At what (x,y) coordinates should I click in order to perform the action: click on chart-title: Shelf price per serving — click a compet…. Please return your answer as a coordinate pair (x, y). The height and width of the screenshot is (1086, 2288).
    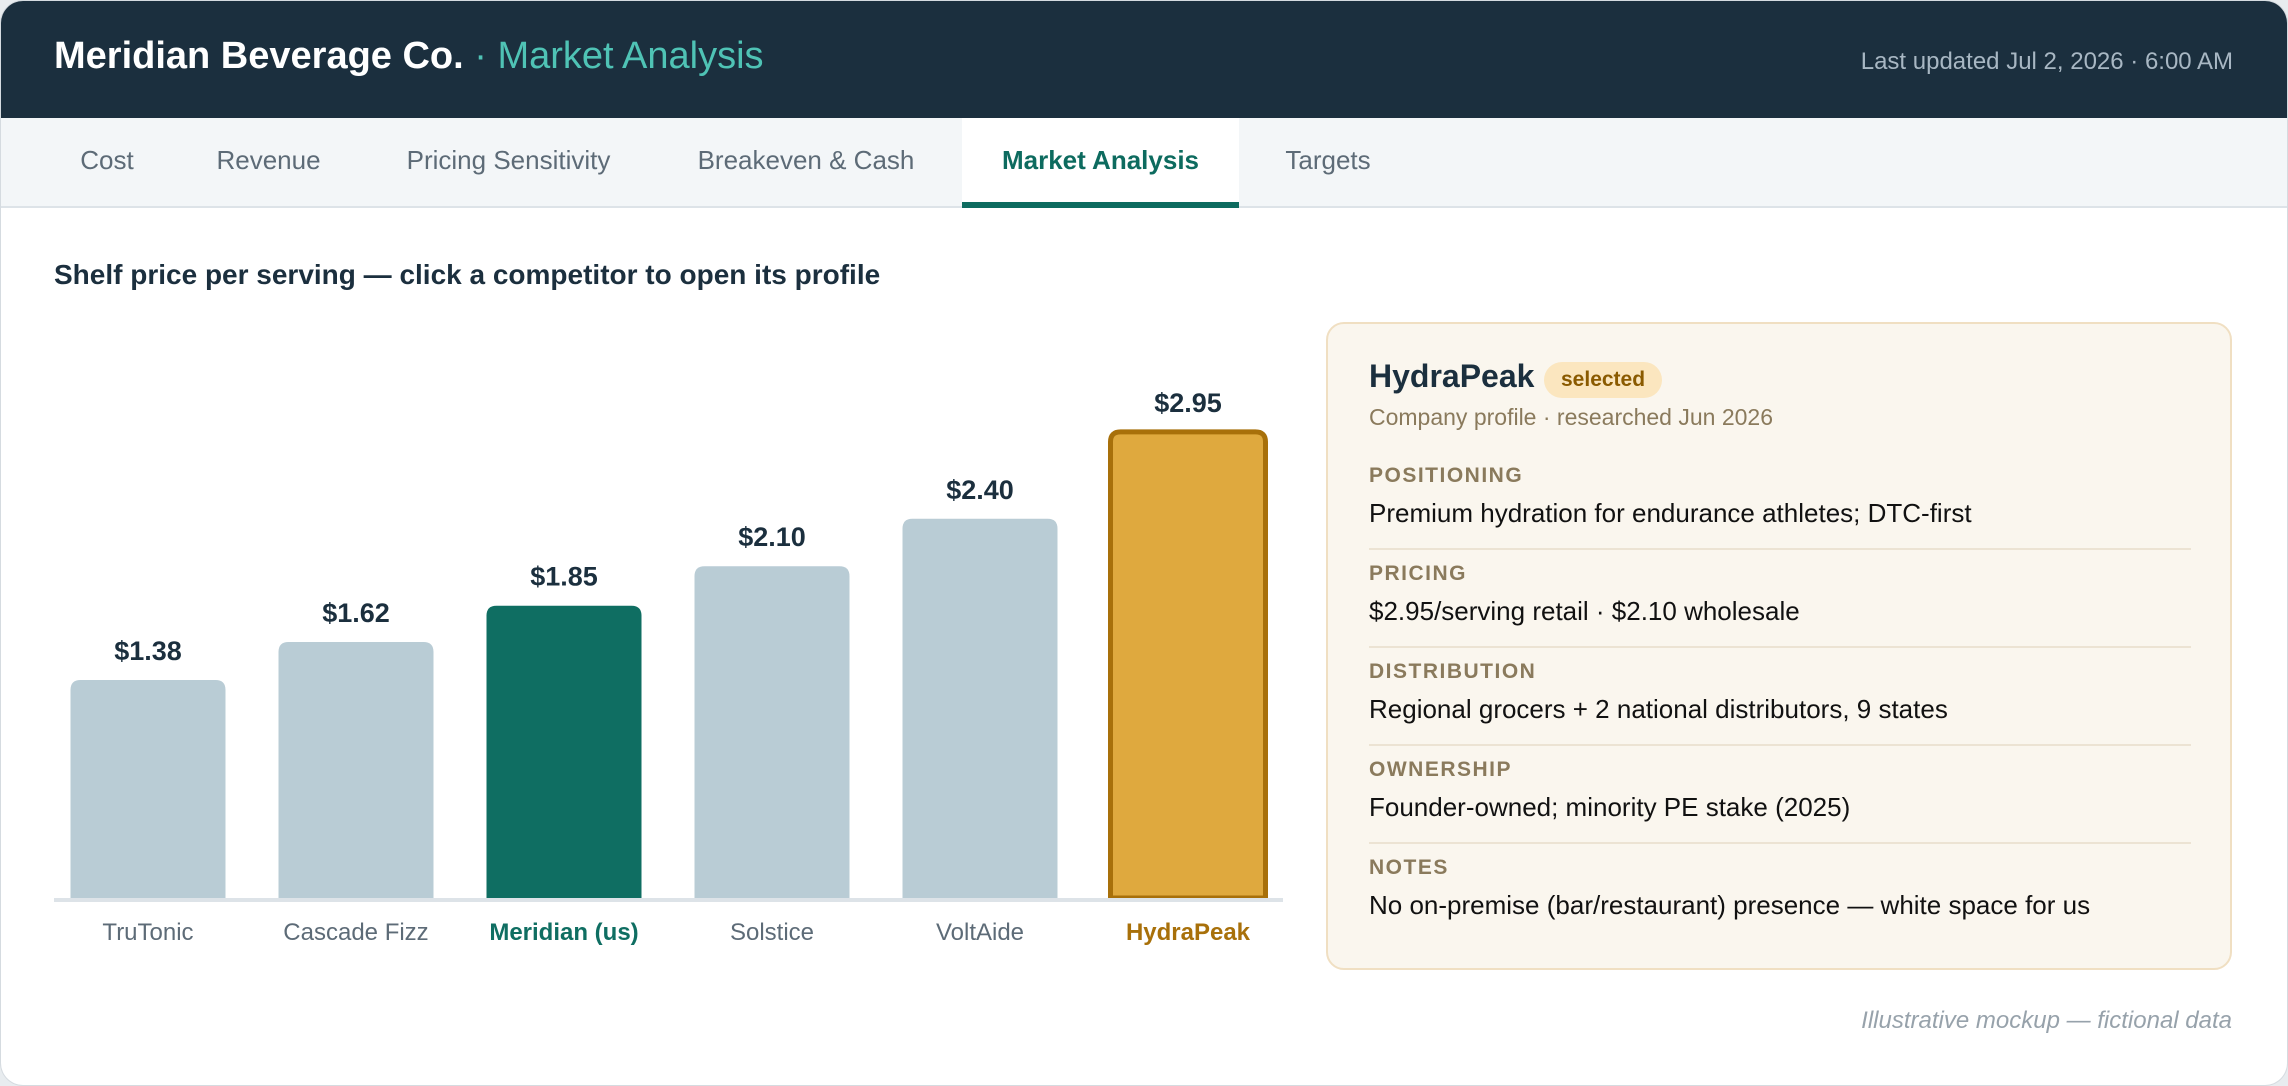
    Looking at the image, I should click on (467, 274).